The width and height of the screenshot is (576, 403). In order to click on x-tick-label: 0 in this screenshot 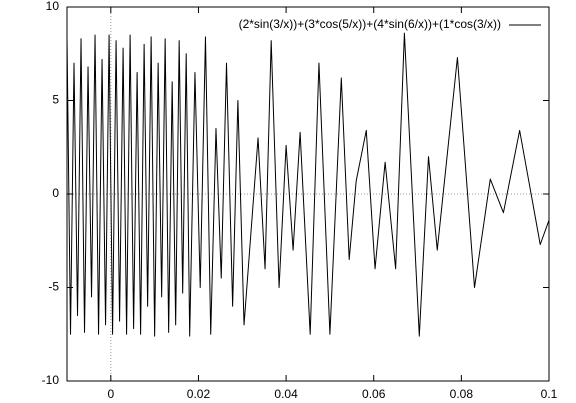, I will do `click(110, 394)`.